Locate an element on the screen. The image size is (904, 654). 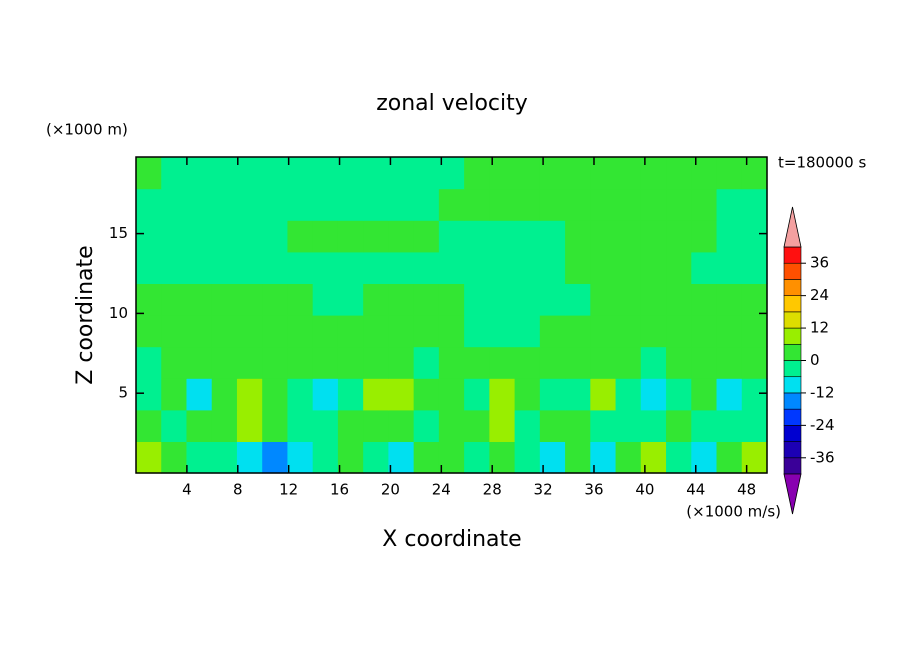
colorbar-tick-label: 0 is located at coordinates (815, 360).